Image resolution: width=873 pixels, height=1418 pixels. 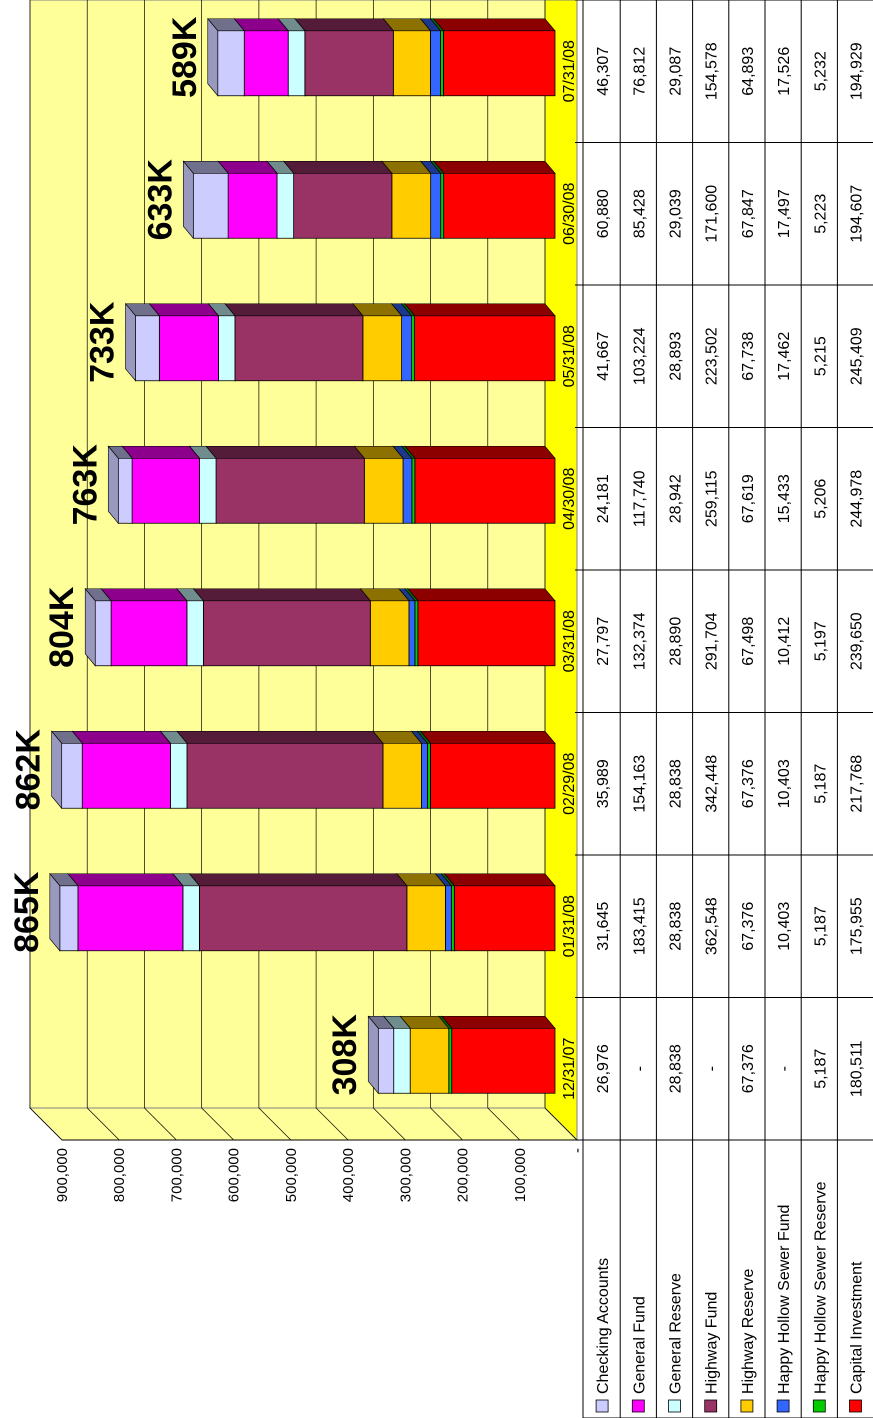 What do you see at coordinates (784, 783) in the screenshot?
I see `table-cell: 10,403` at bounding box center [784, 783].